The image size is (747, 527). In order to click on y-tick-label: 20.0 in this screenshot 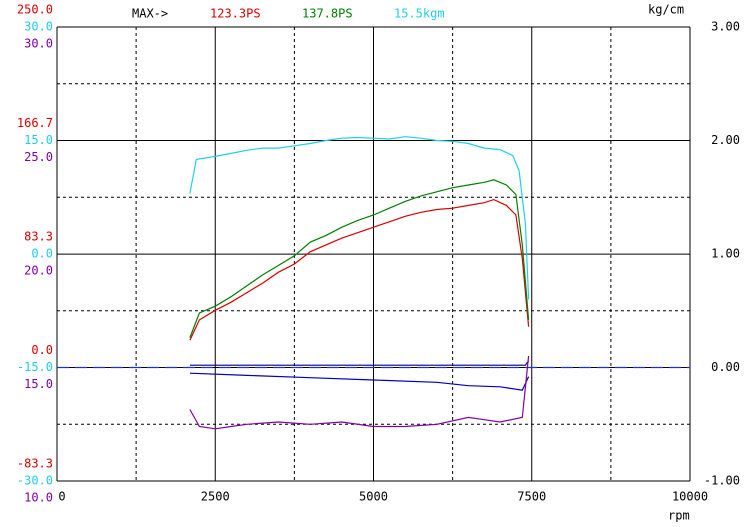, I will do `click(38, 271)`.